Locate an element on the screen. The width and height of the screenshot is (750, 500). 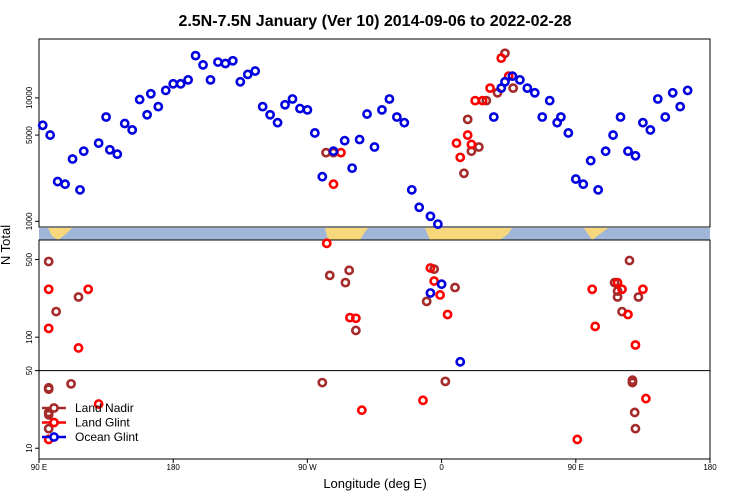
lower-y-tick-label: 10 is located at coordinates (29, 447).